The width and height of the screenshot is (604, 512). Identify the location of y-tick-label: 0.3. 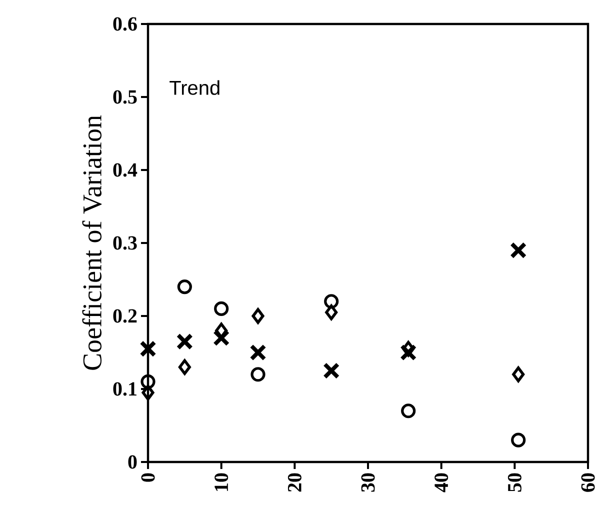
(125, 243).